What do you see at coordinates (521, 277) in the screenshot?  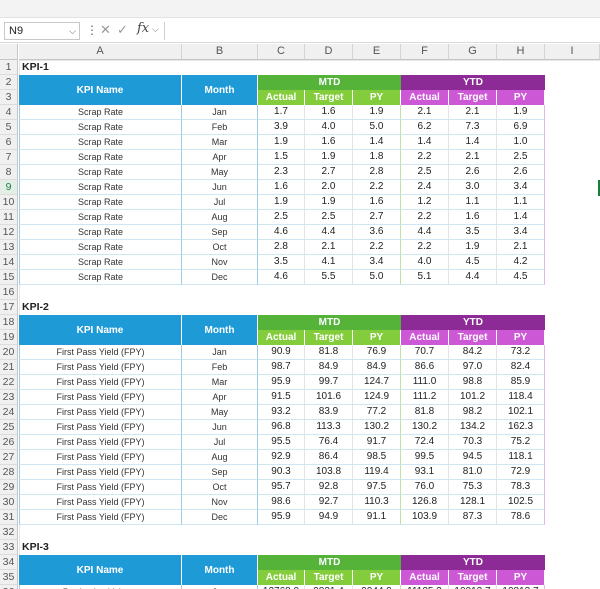 I see `ytd-value-cell: 4.5` at bounding box center [521, 277].